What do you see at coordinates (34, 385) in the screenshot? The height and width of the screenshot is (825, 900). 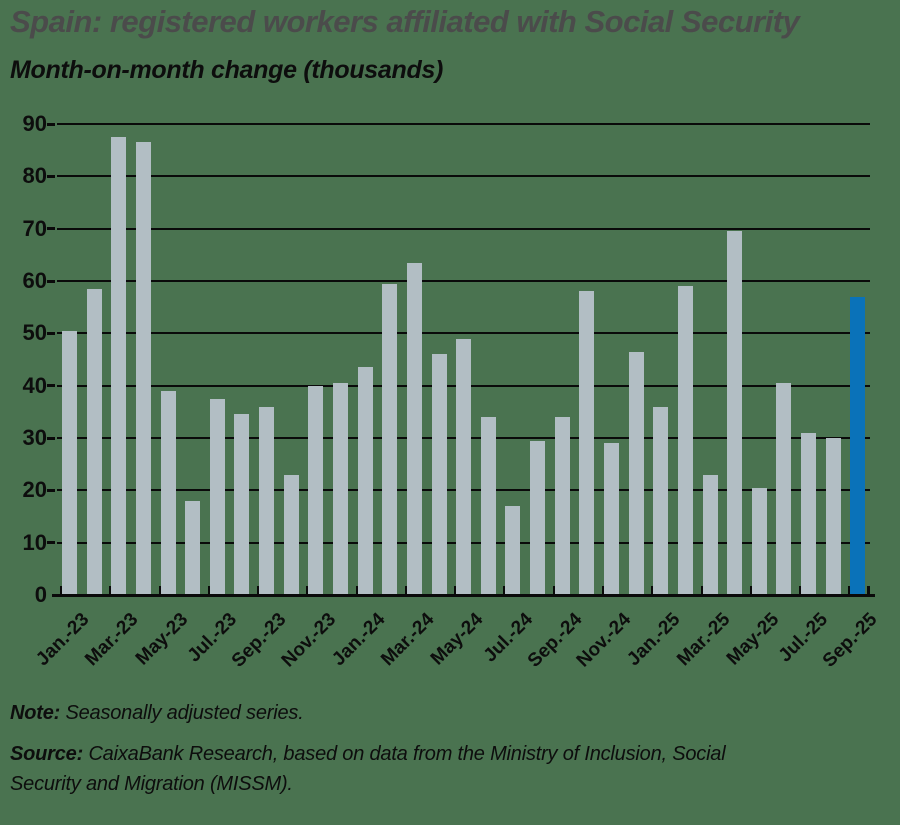 I see `y-axis-label-40: 40` at bounding box center [34, 385].